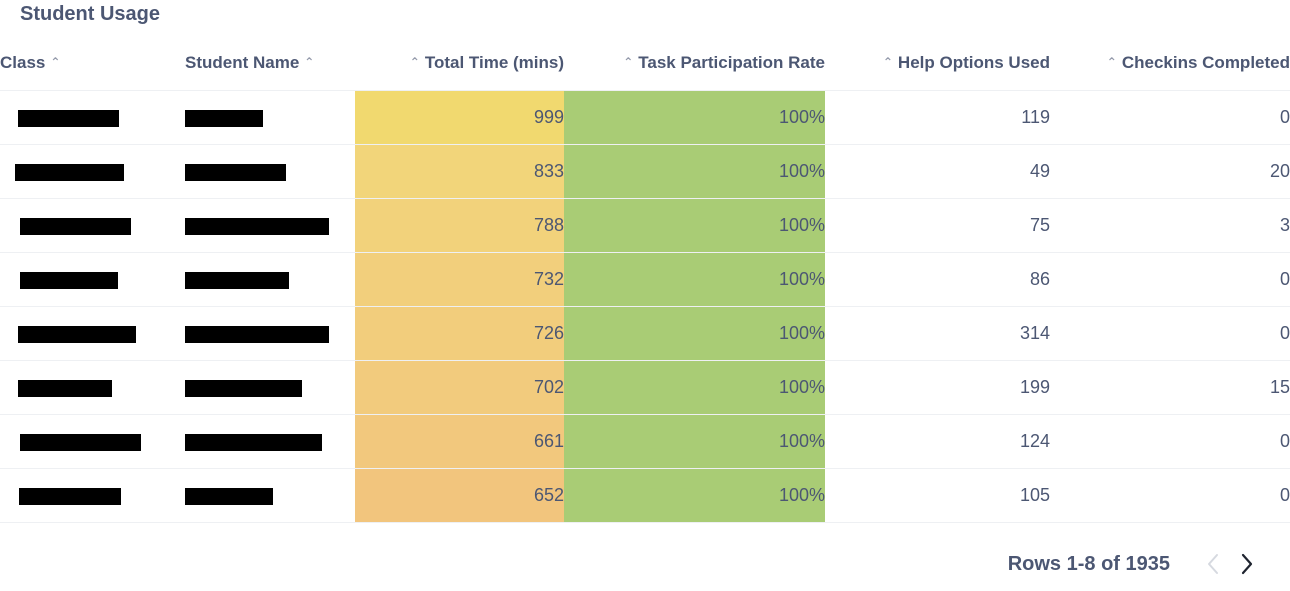 The width and height of the screenshot is (1290, 591). I want to click on total-time-cell: 833, so click(459, 171).